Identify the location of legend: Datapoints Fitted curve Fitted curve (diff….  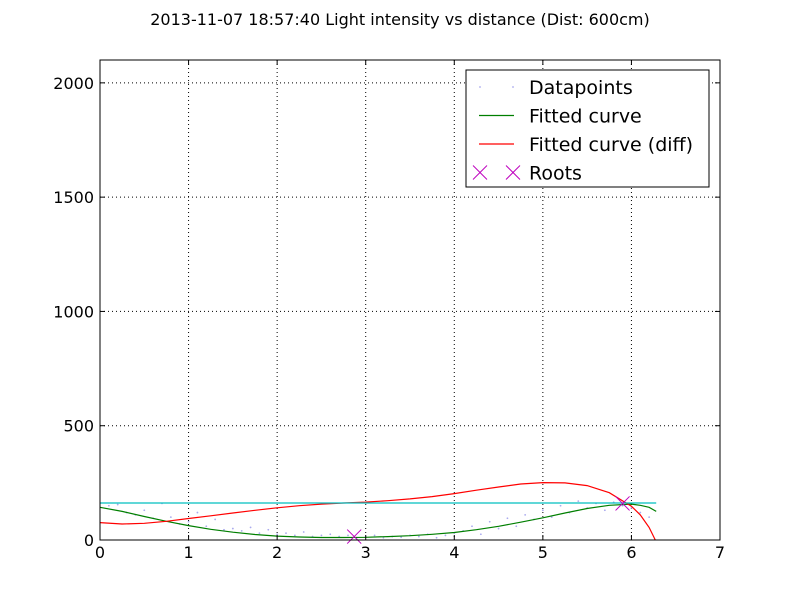
(587, 128).